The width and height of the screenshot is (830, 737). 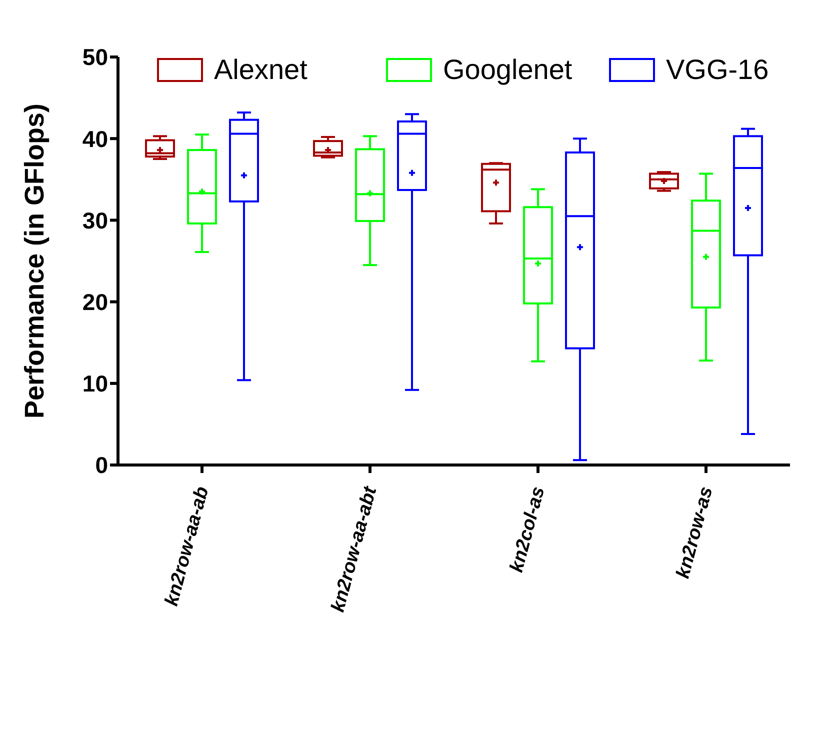 I want to click on y-axis-title: Performance (in GFlops), so click(x=35, y=261).